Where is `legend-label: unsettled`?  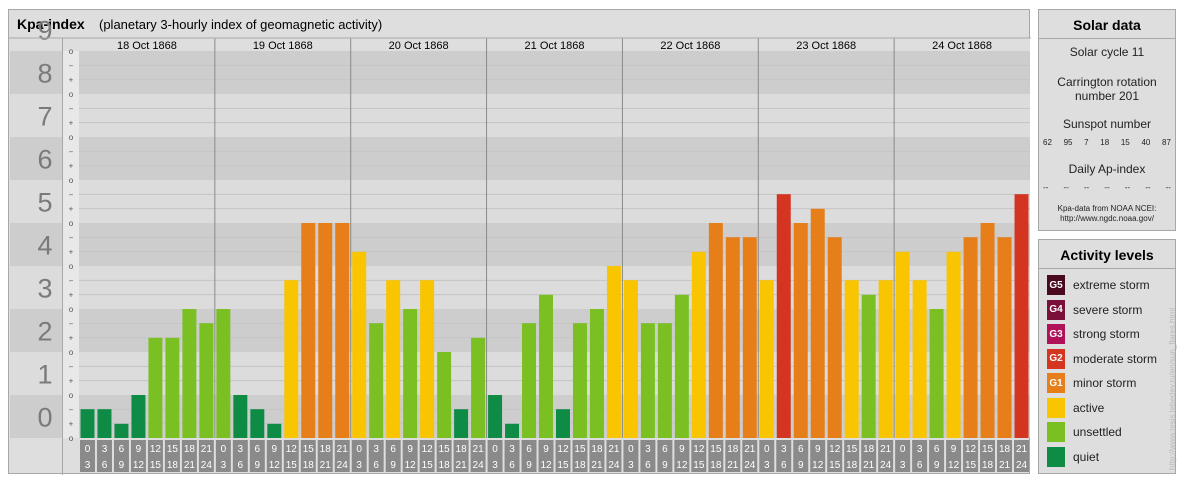 legend-label: unsettled is located at coordinates (1097, 432).